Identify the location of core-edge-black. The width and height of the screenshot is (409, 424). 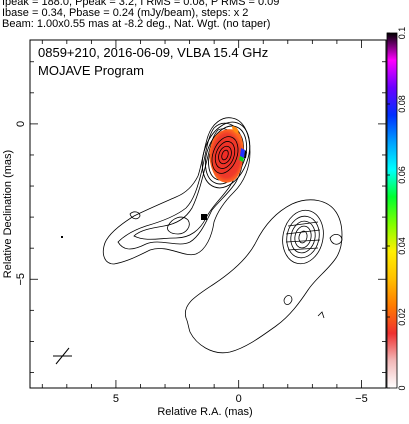
(245, 154).